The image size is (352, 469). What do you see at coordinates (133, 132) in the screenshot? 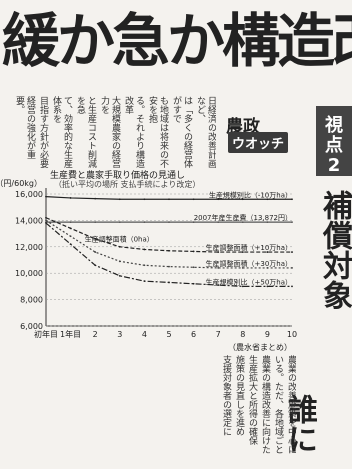
I see `body-line: る。それより構造改革` at bounding box center [133, 132].